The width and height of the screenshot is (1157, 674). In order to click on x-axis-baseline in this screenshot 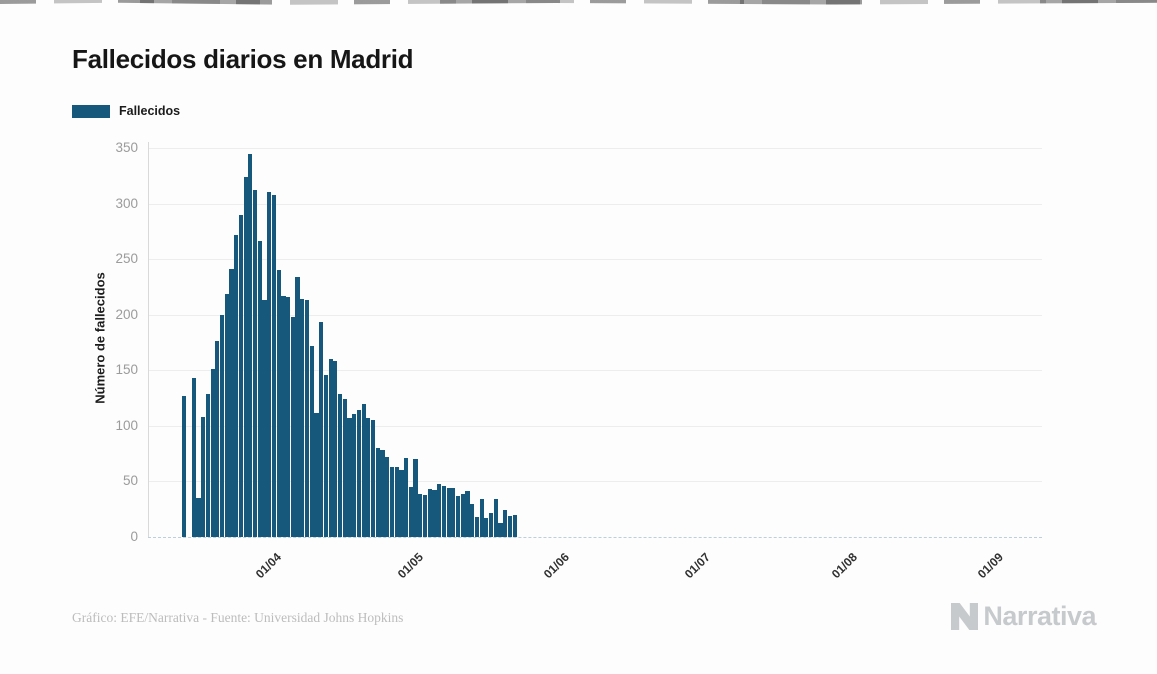, I will do `click(595, 537)`.